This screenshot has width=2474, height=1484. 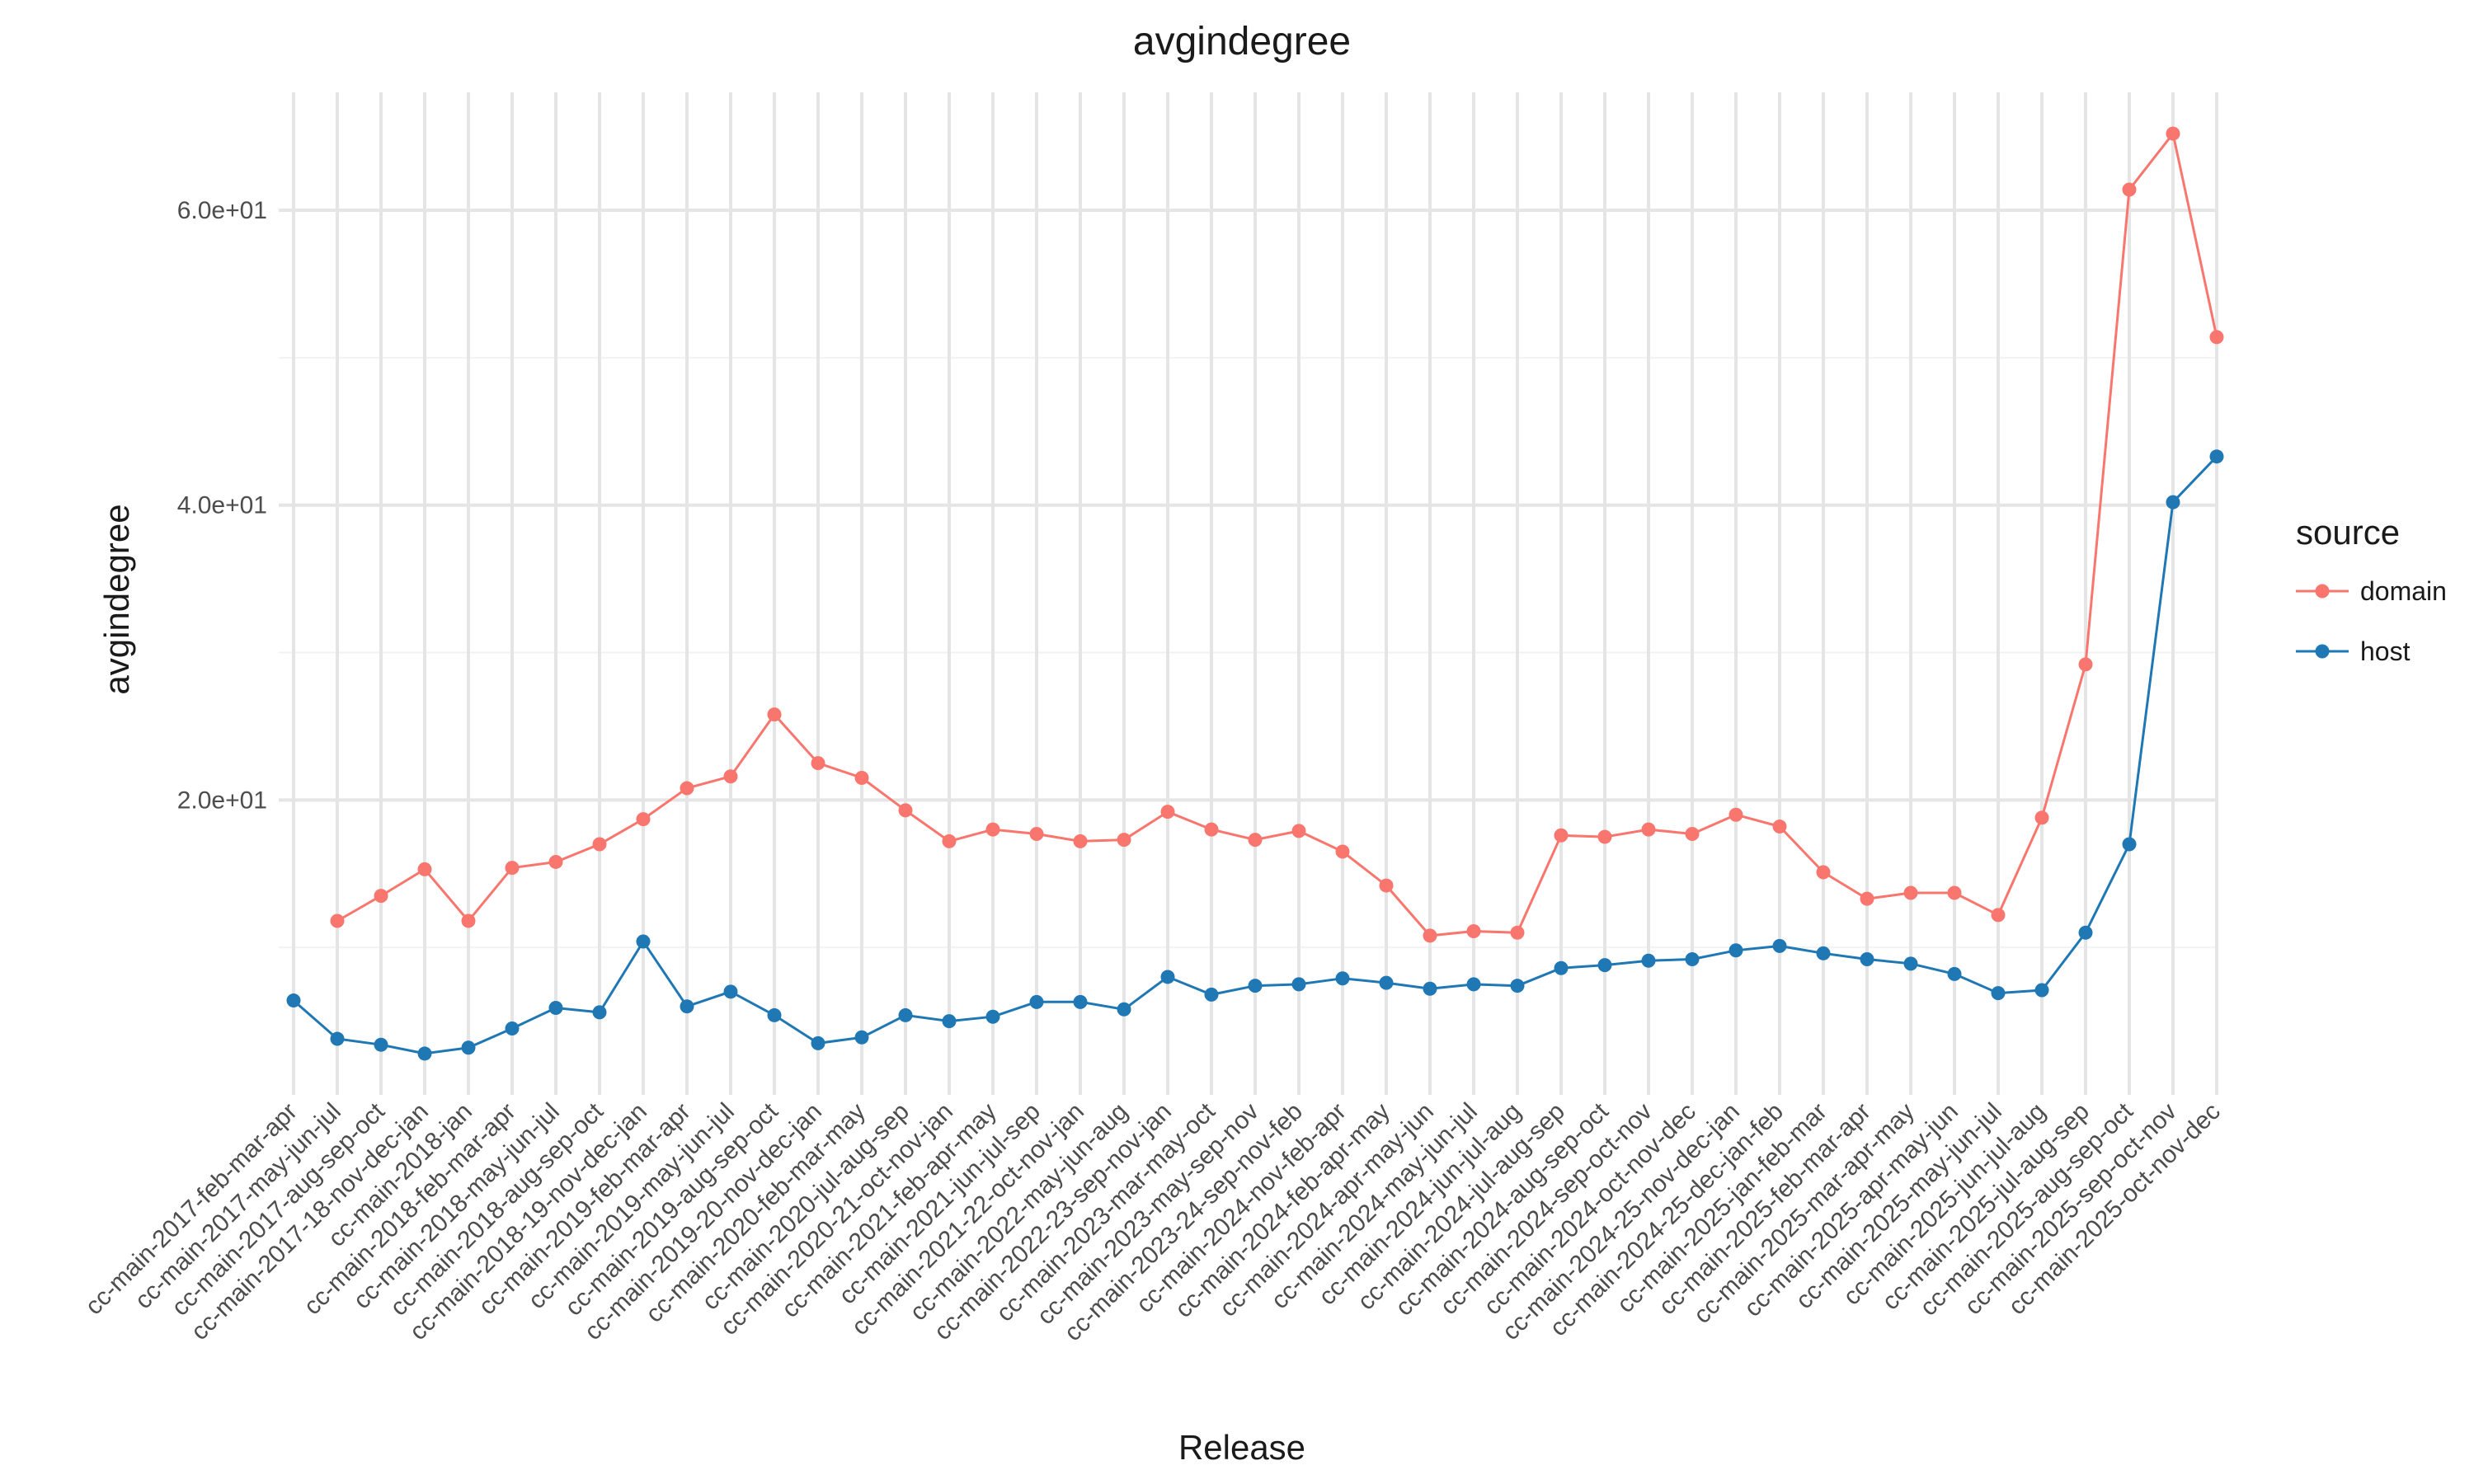 I want to click on y-axis-ticks: 2.0e+01 4.0e+01 6.0e+01, so click(x=222, y=505).